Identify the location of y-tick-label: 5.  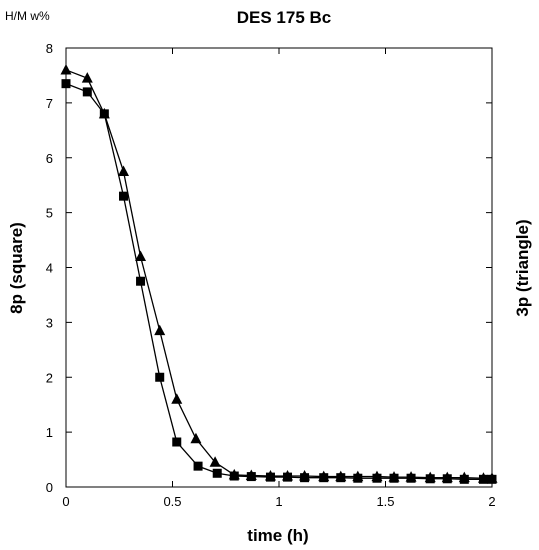
(49, 213).